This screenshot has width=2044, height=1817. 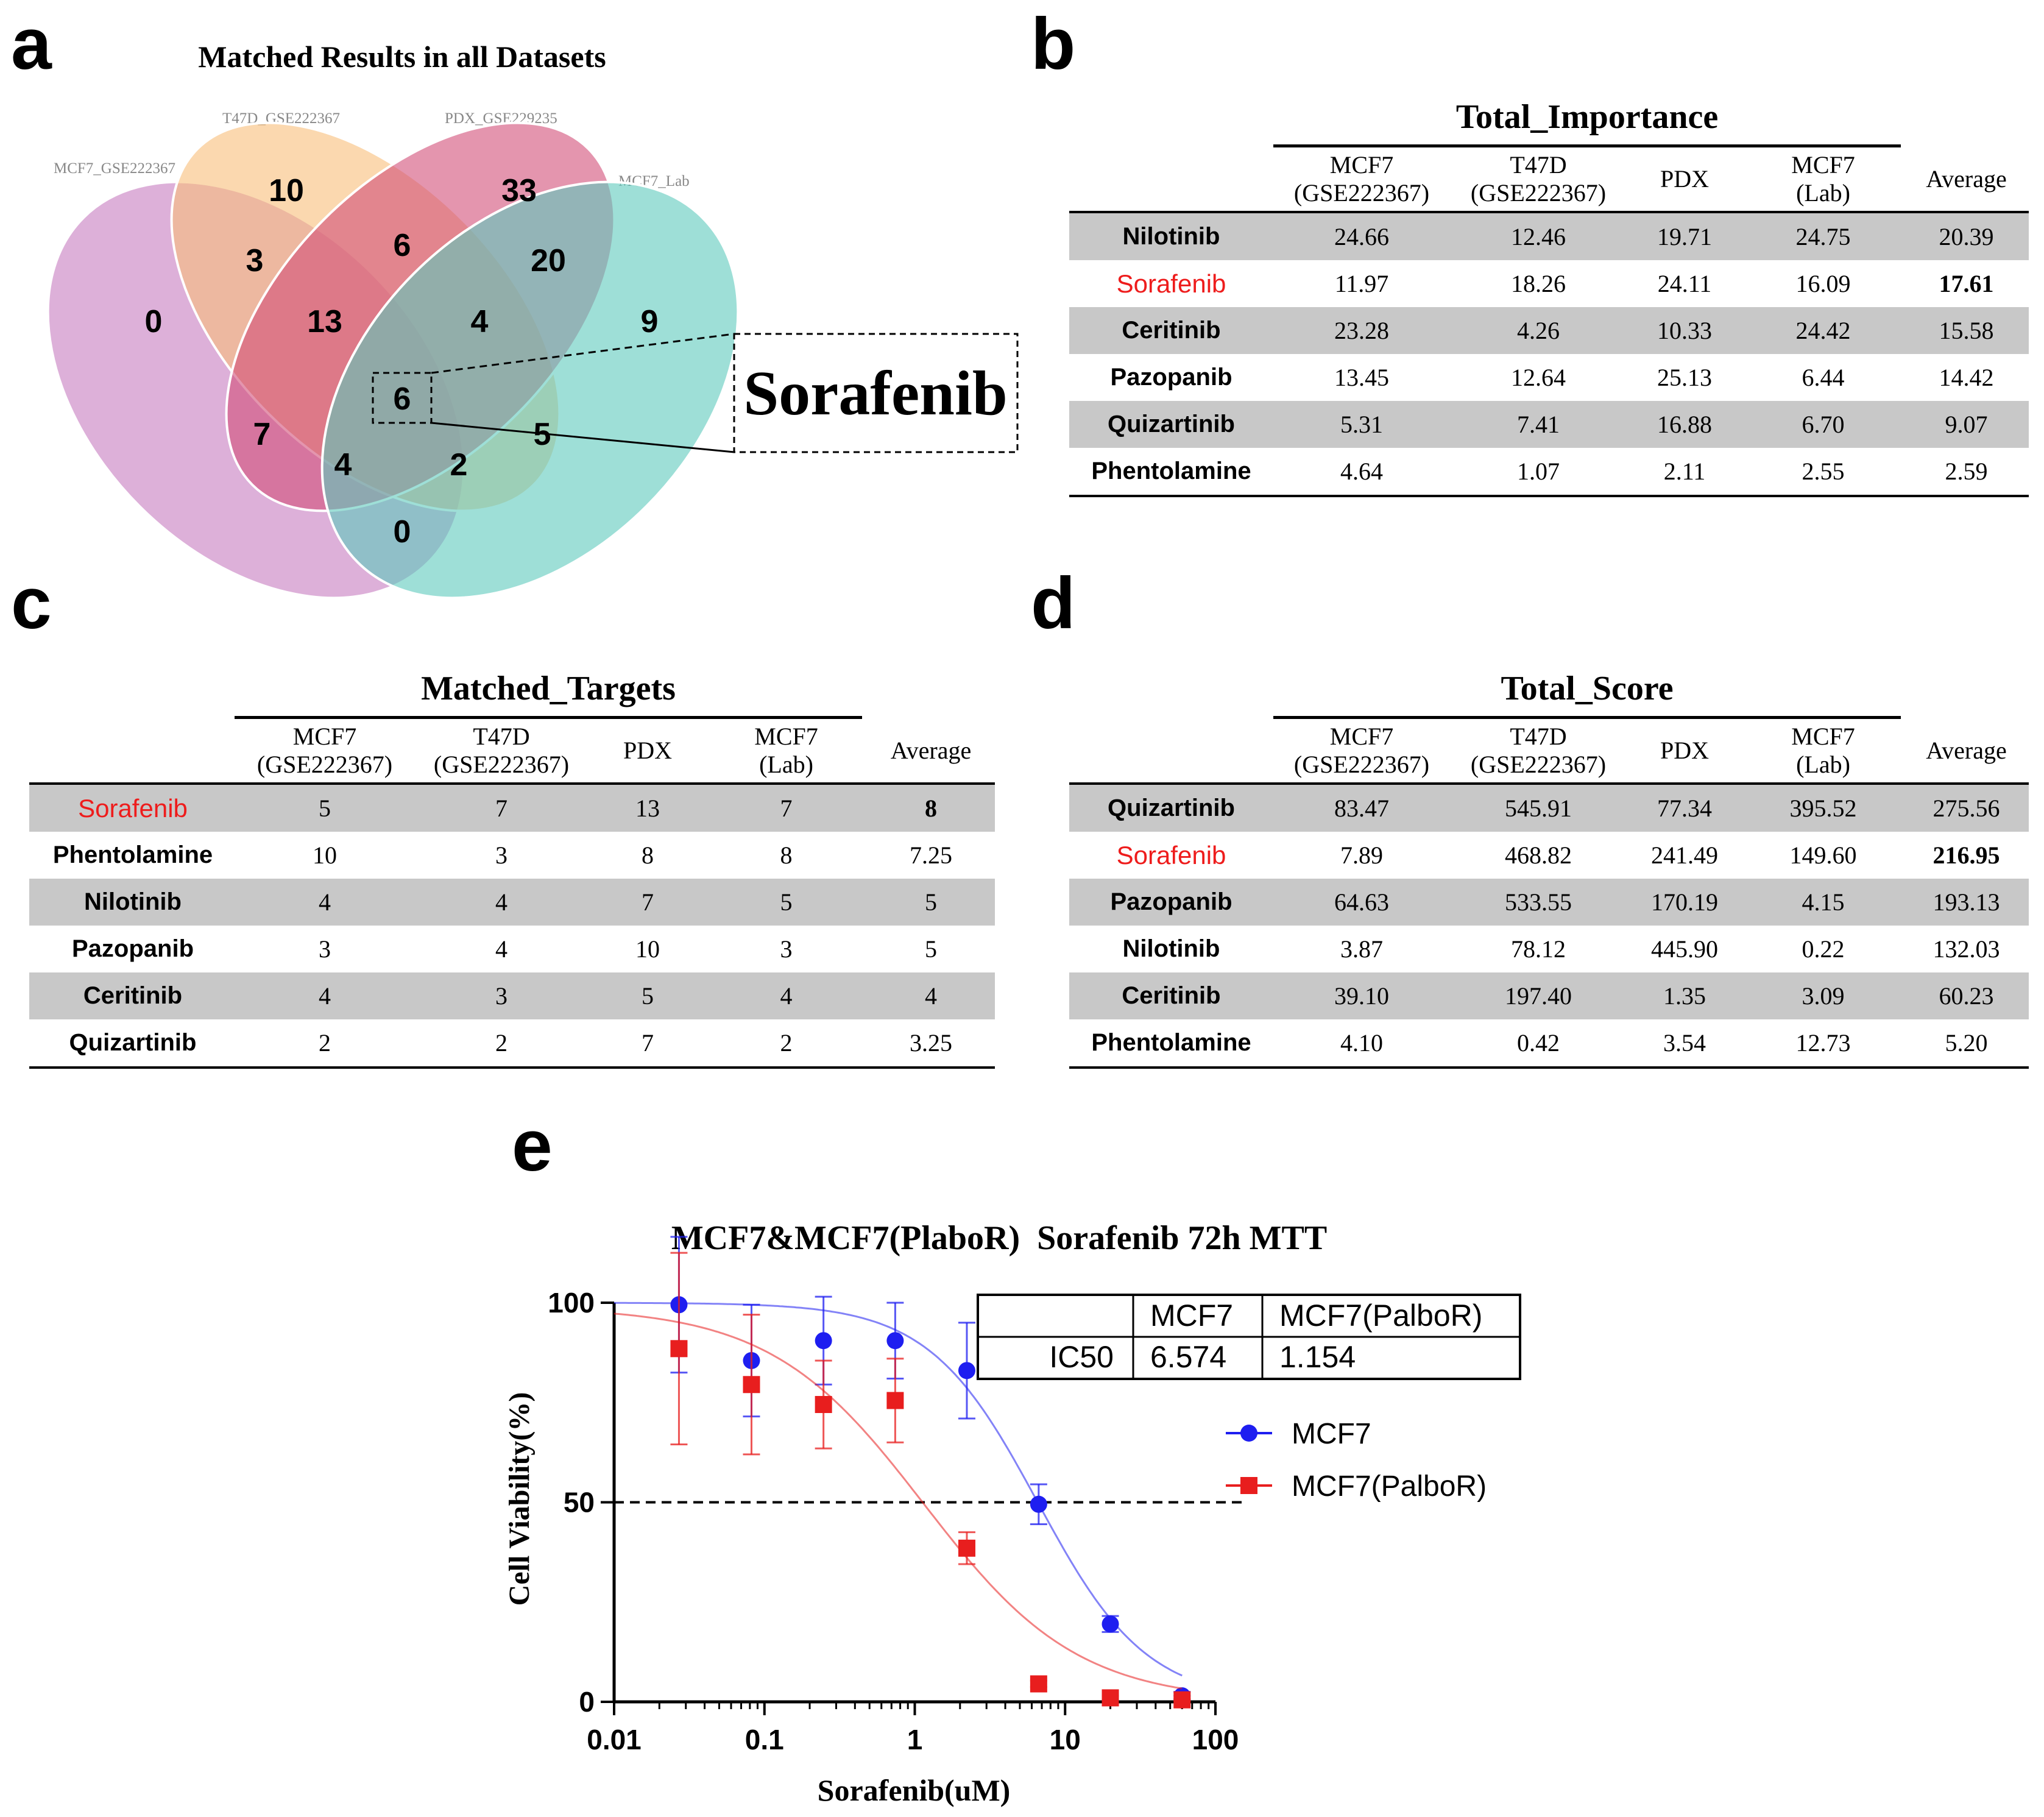 What do you see at coordinates (1684, 236) in the screenshot?
I see `value-cell: 19.71` at bounding box center [1684, 236].